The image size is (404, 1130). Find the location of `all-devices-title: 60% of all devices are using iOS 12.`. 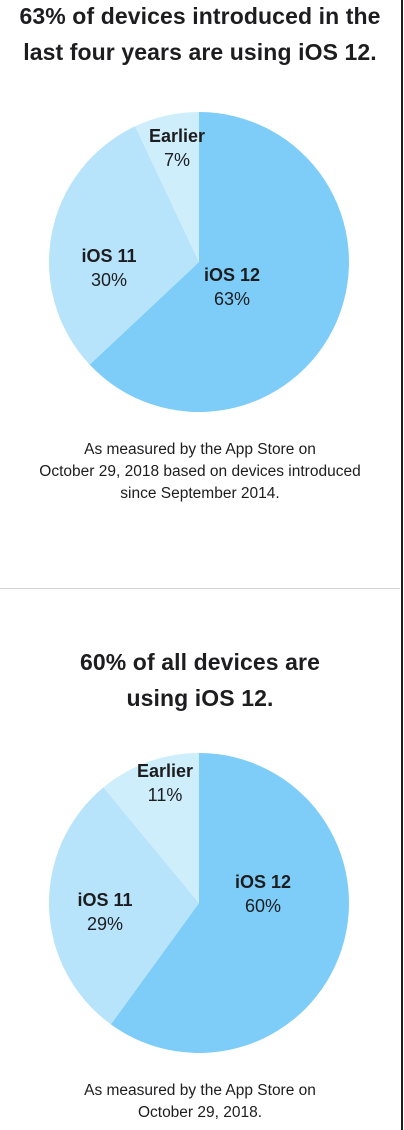

all-devices-title: 60% of all devices are using iOS 12. is located at coordinates (200, 680).